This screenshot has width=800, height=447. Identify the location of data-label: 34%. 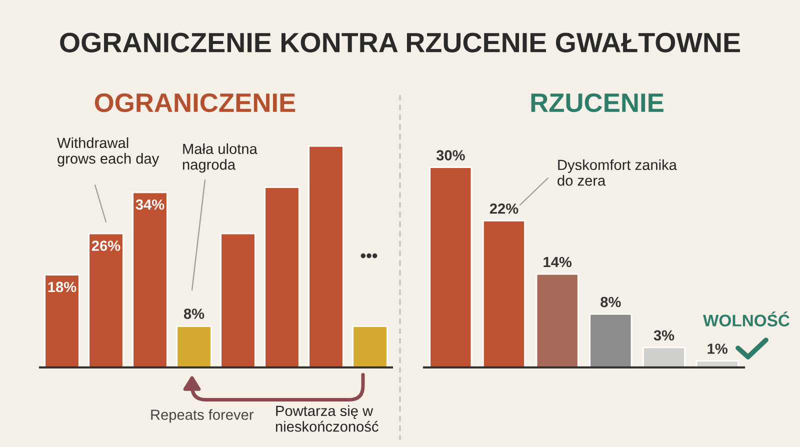
(150, 204).